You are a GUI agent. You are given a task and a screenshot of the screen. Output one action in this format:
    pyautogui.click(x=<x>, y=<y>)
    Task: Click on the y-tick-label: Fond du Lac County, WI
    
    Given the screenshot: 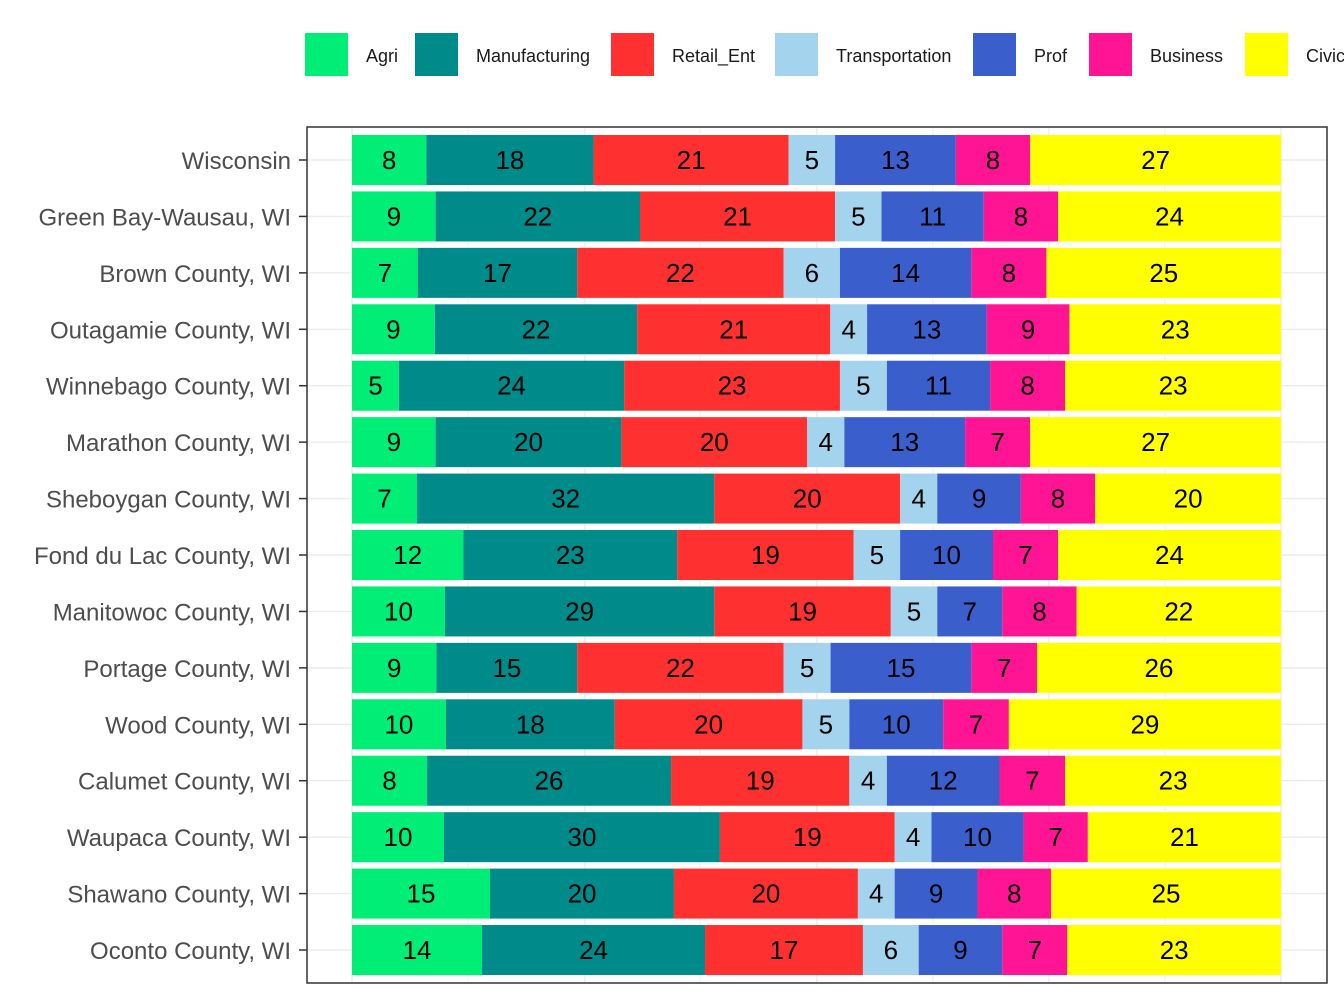 What is the action you would take?
    pyautogui.click(x=162, y=556)
    